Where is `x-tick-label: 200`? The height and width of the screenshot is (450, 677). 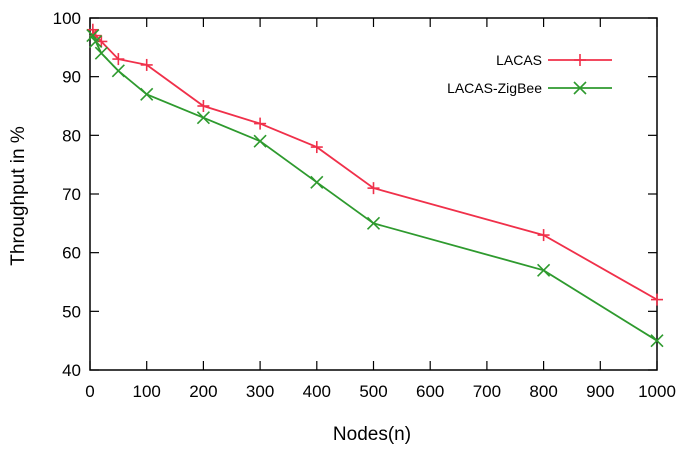 x-tick-label: 200 is located at coordinates (203, 391).